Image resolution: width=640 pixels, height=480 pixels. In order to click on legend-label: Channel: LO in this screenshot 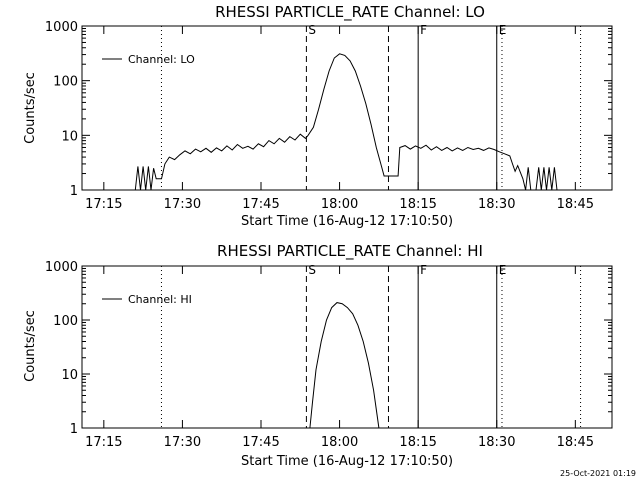, I will do `click(161, 59)`.